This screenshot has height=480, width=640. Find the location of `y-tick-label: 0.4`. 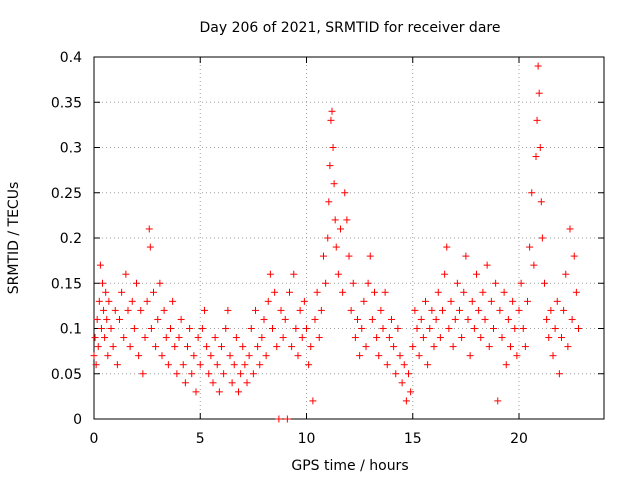

y-tick-label: 0.4 is located at coordinates (71, 58).